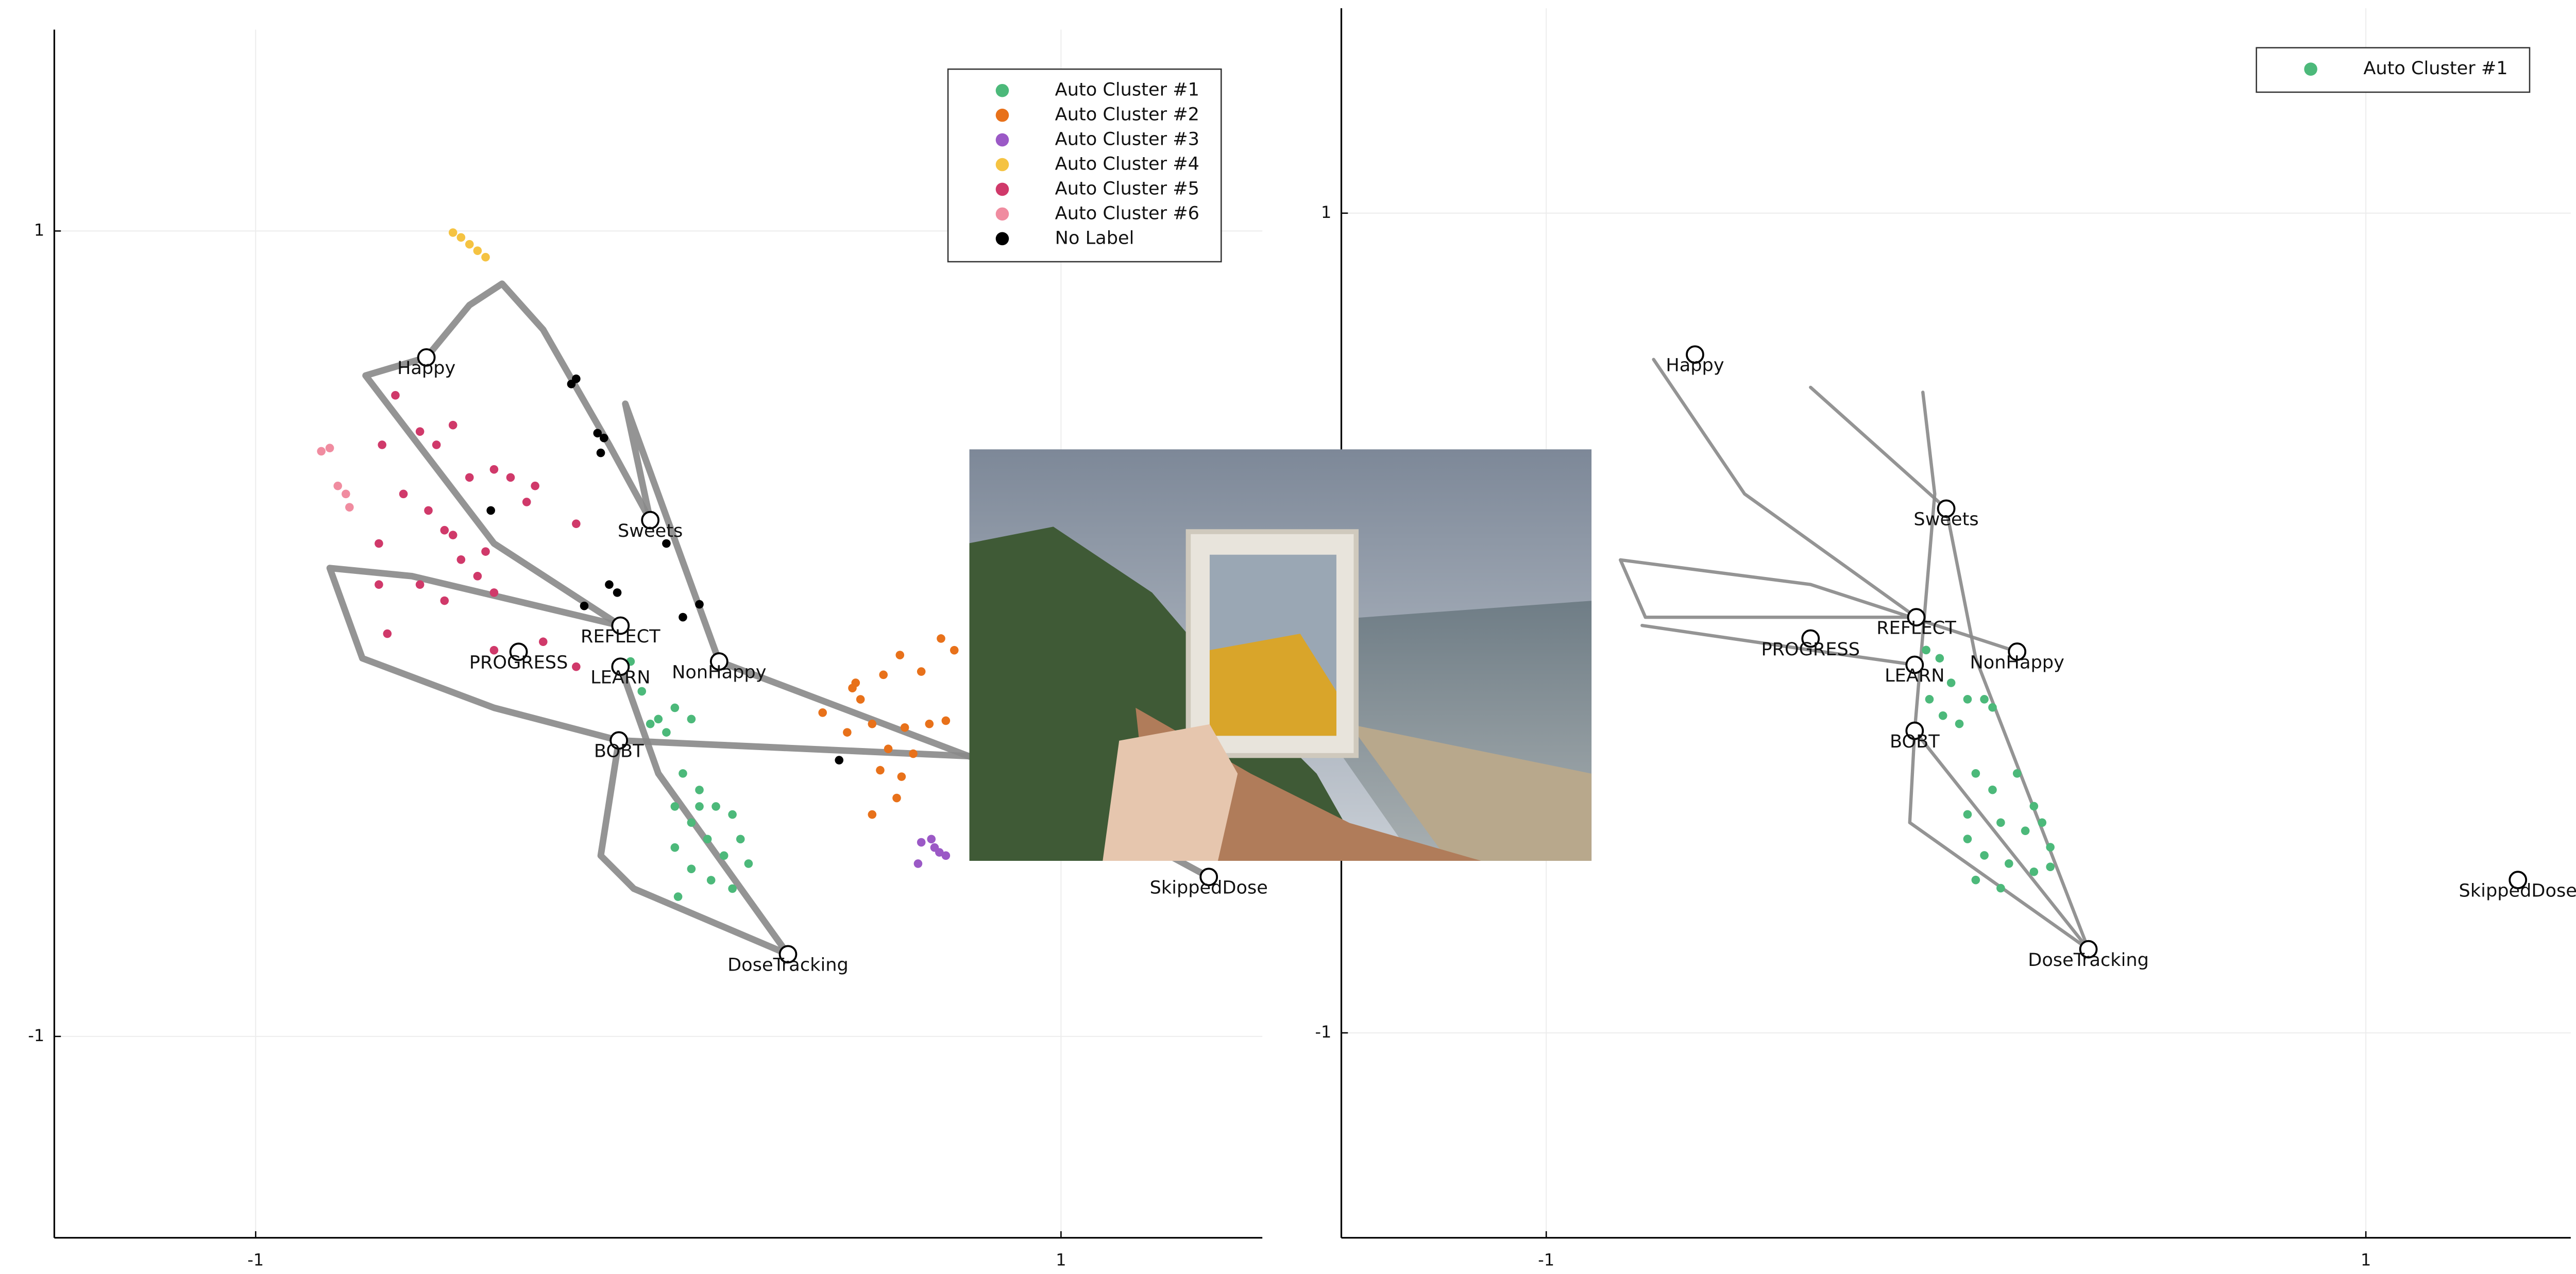  What do you see at coordinates (2517, 891) in the screenshot?
I see `node-label: SkippedDose` at bounding box center [2517, 891].